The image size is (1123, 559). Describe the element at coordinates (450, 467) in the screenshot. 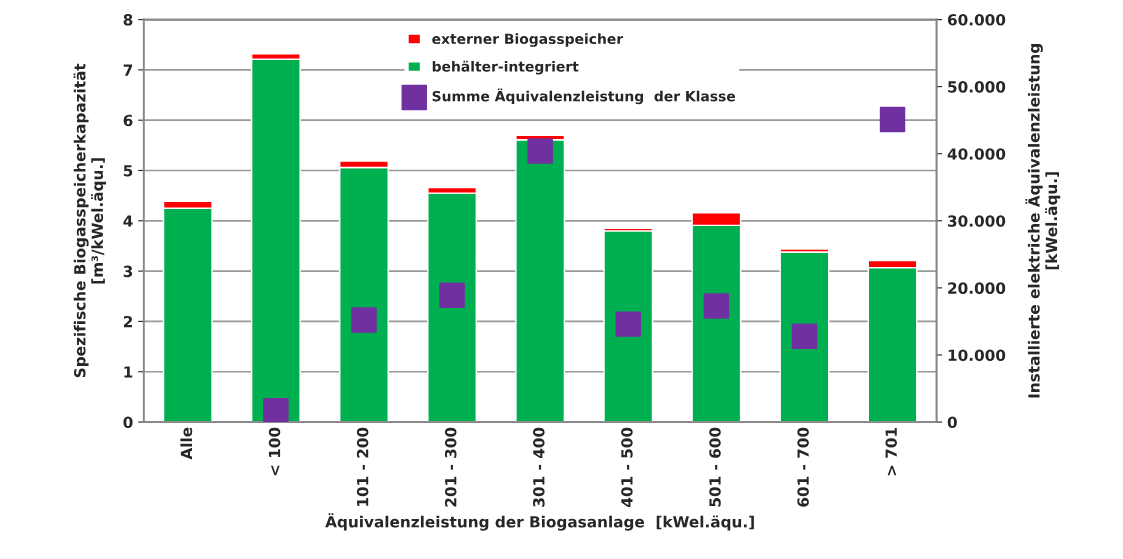

I see `x-tick-label: 201 - 300` at that location.